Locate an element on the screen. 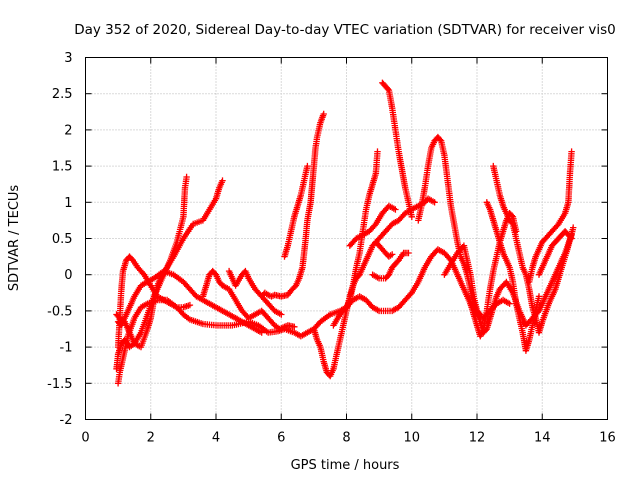  y-tick-label: 1.5 is located at coordinates (62, 167).